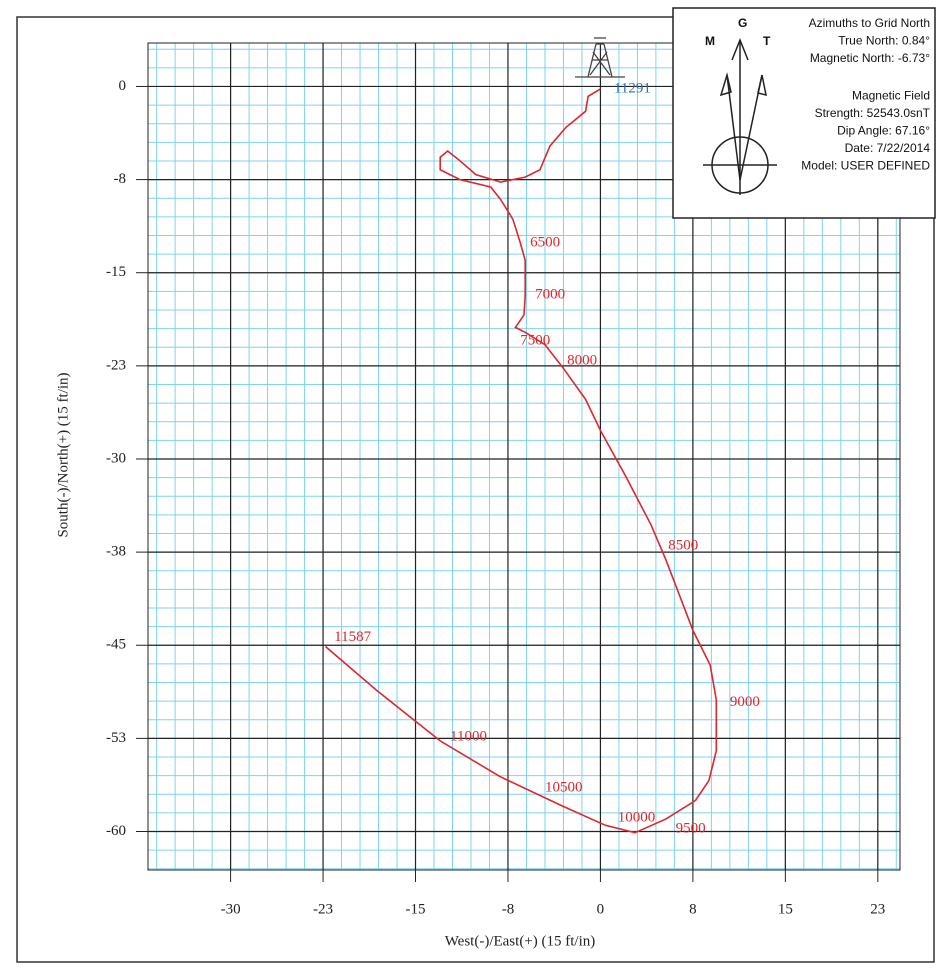 The width and height of the screenshot is (941, 979). I want to click on compass-text: Dip Angle: 67.16°, so click(883, 131).